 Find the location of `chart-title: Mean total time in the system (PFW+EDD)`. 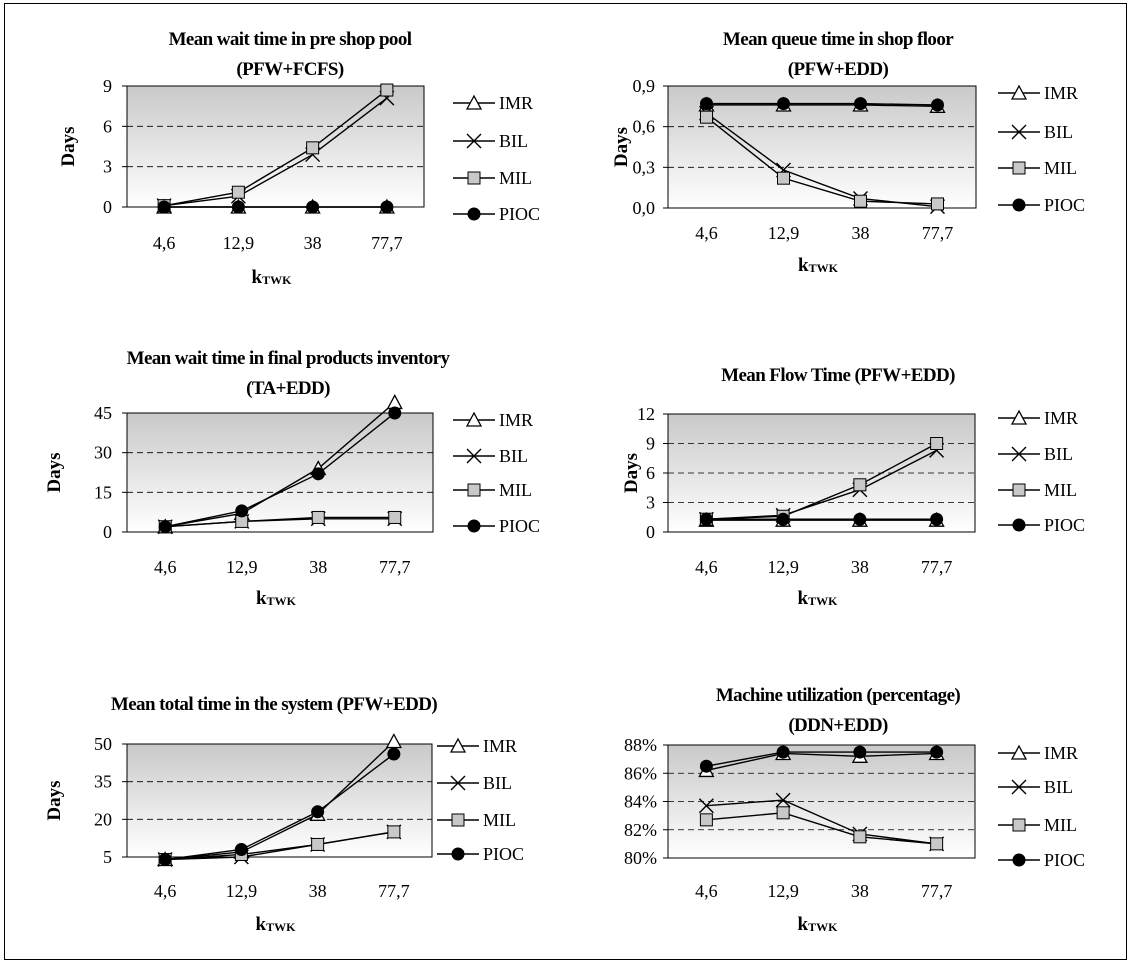

chart-title: Mean total time in the system (PFW+EDD) is located at coordinates (274, 704).